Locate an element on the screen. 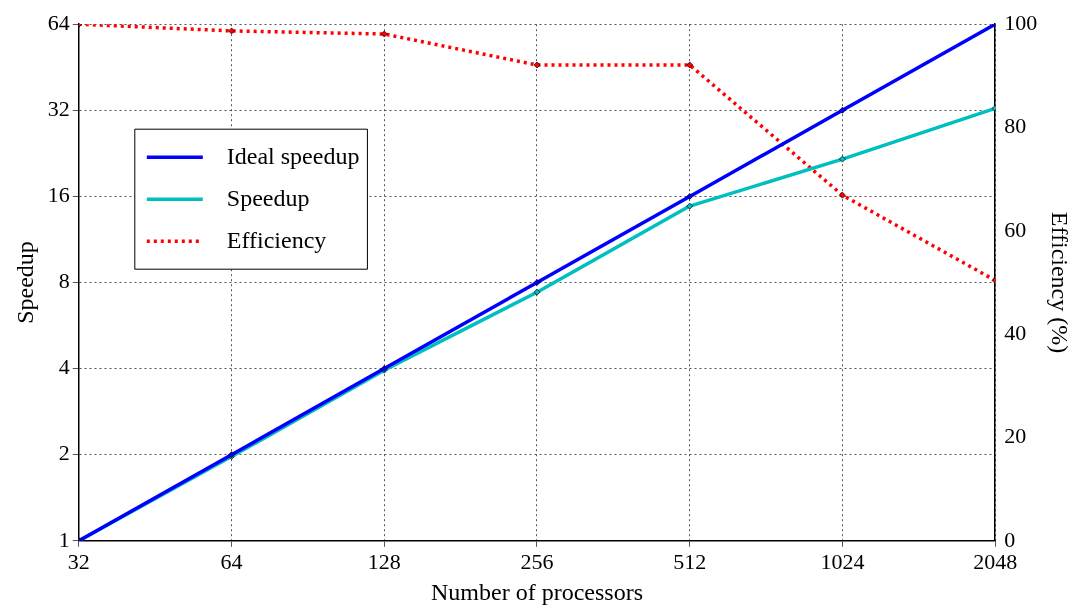 This screenshot has width=1089, height=616. legend-label: Speedup is located at coordinates (268, 198).